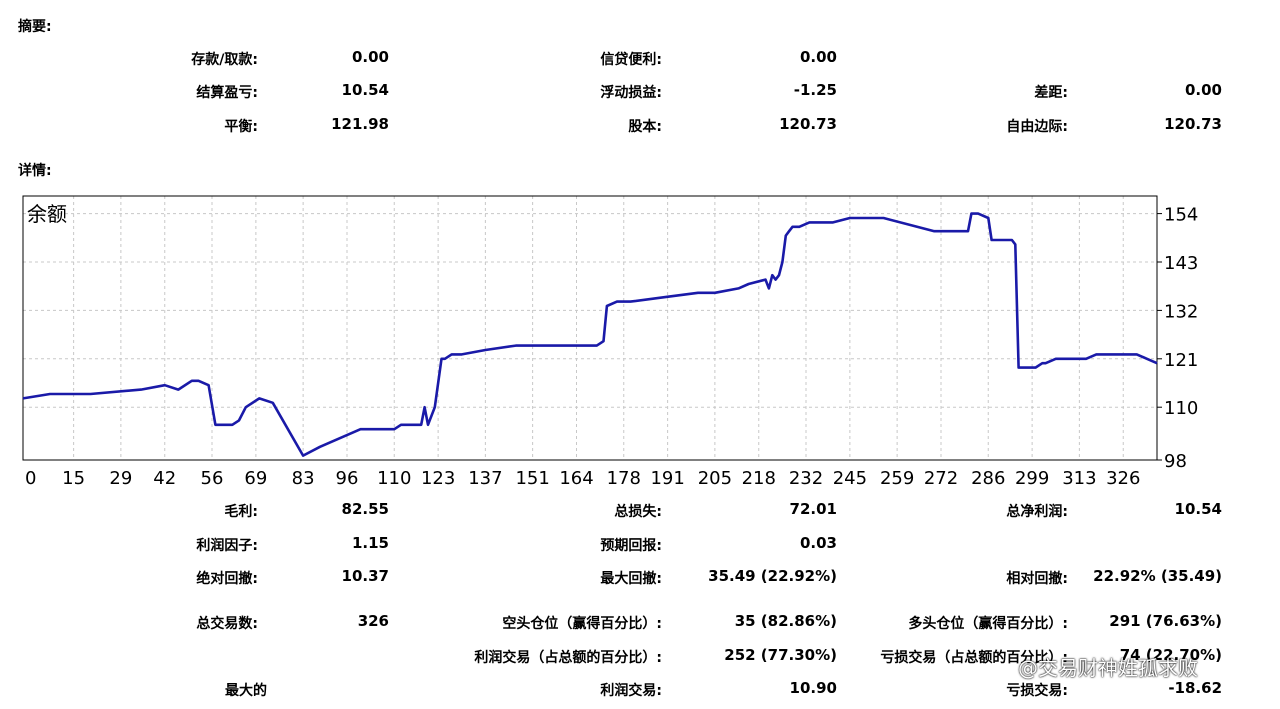 The image size is (1280, 709). What do you see at coordinates (532, 478) in the screenshot?
I see `x-tick-label: 151` at bounding box center [532, 478].